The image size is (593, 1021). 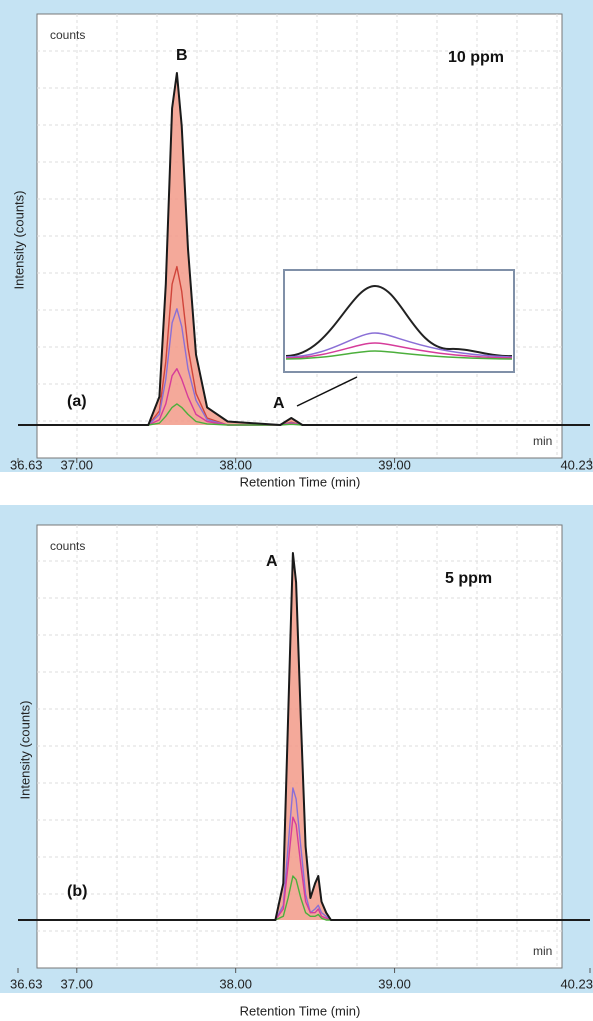 I want to click on inset, so click(x=399, y=321).